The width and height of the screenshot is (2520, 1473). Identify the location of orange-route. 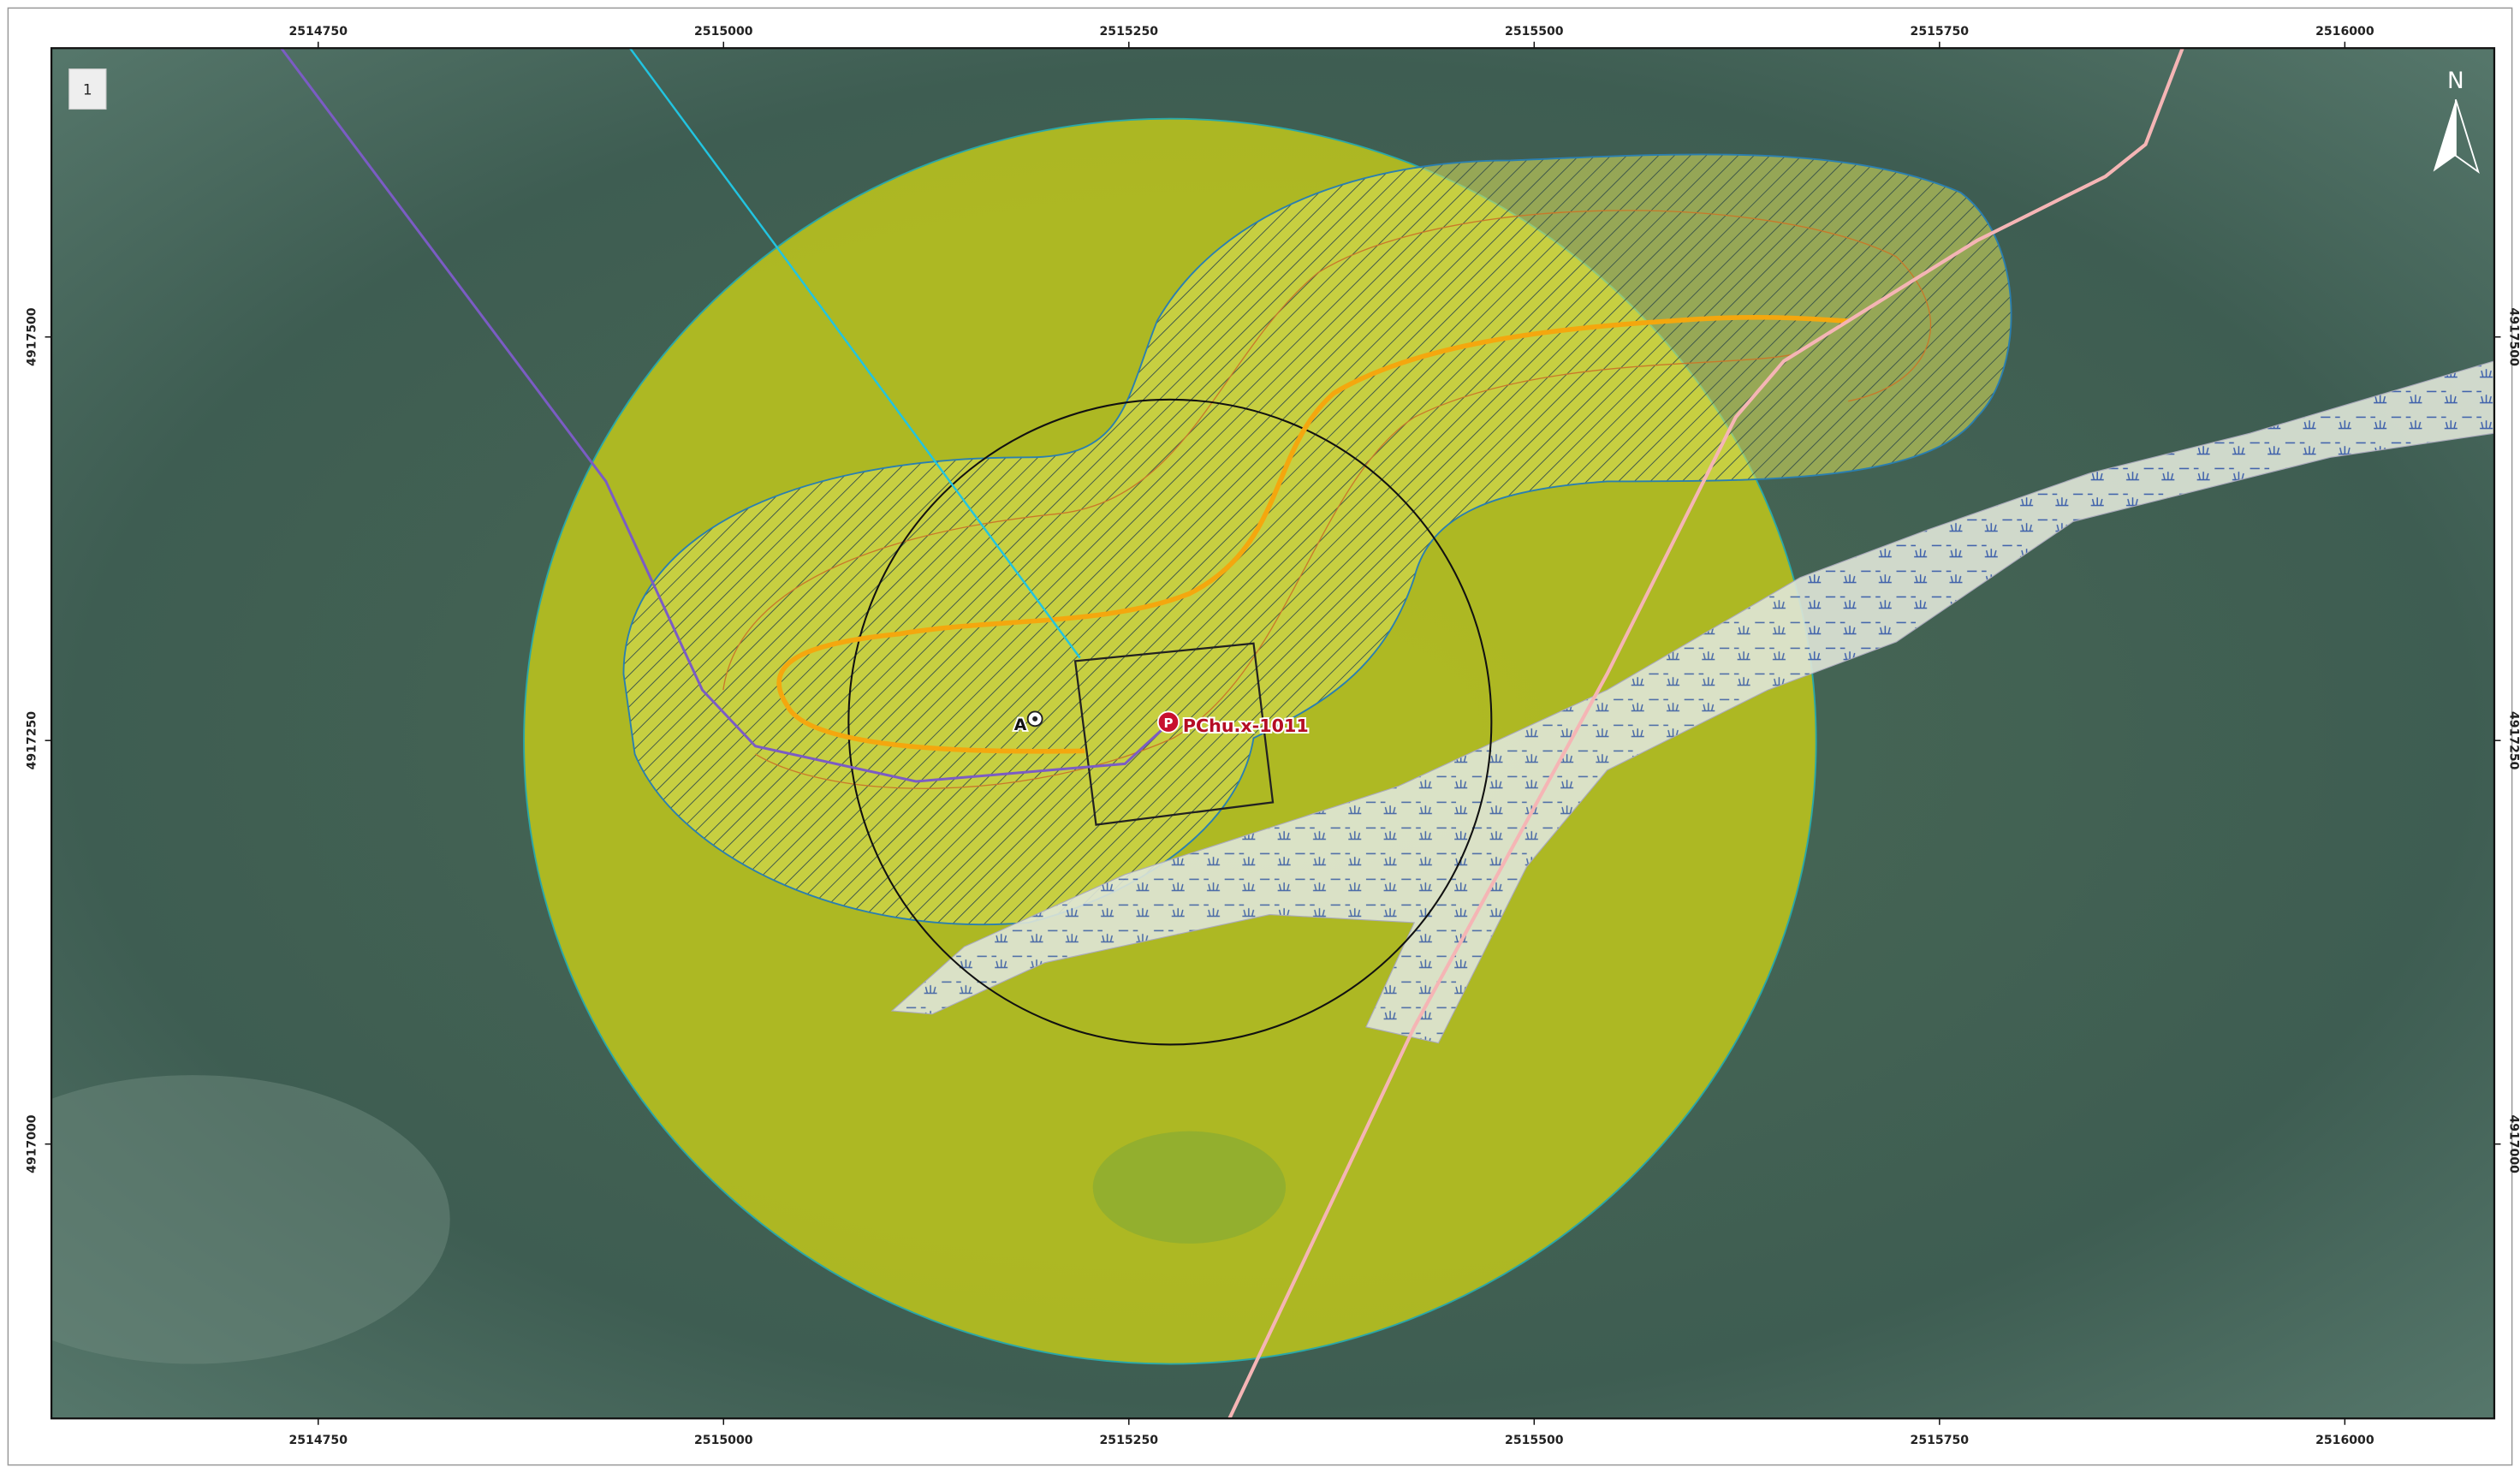
(1312, 534).